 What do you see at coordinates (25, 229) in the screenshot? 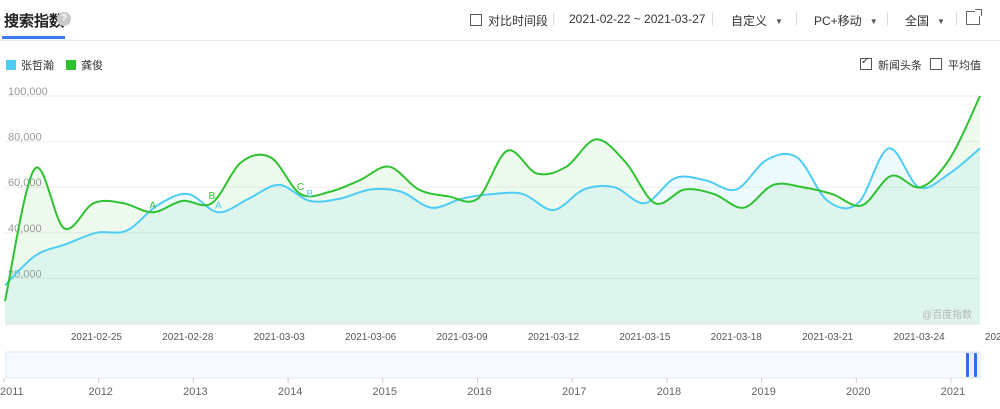
I see `y-tick-label: 40,000` at bounding box center [25, 229].